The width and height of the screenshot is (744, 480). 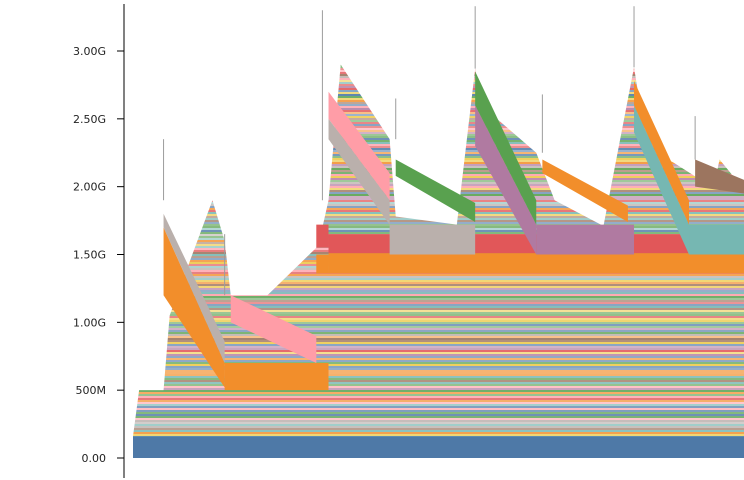 I want to click on y-tick-label: 1.00G, so click(x=89, y=322).